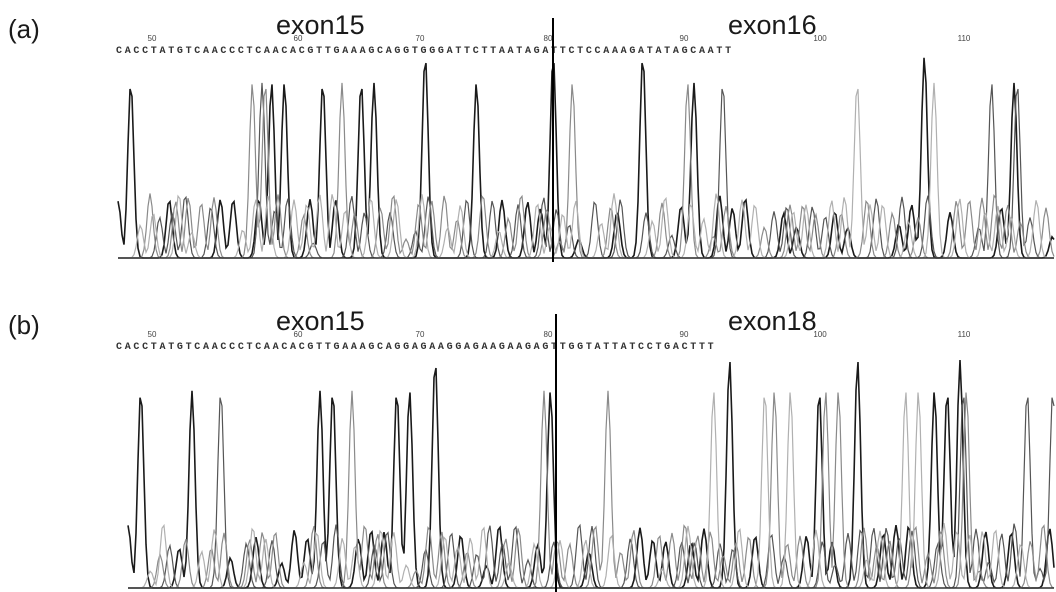 This screenshot has height=592, width=1056. Describe the element at coordinates (772, 321) in the screenshot. I see `exon-label-right-b: exon18` at that location.